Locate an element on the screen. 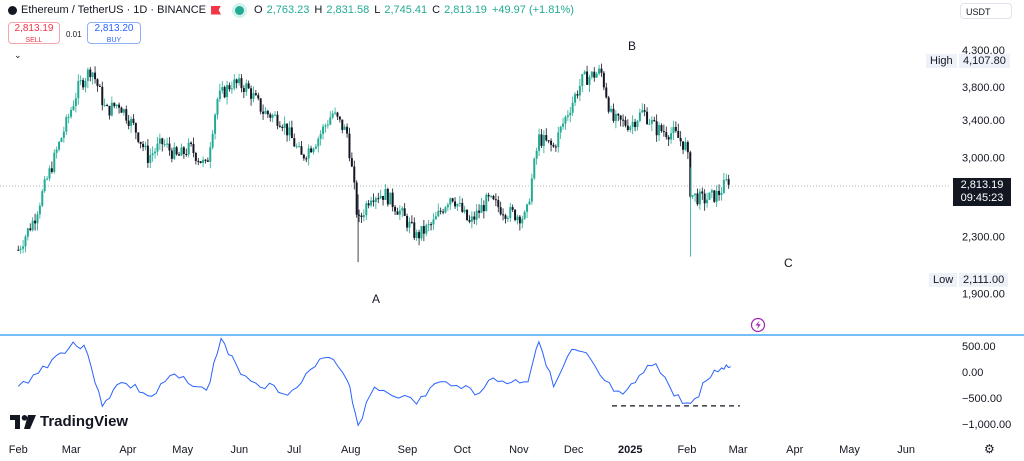 The height and width of the screenshot is (461, 1024). symbol-title: Ethereum / TetherUS · 1D · BINANCE is located at coordinates (114, 10).